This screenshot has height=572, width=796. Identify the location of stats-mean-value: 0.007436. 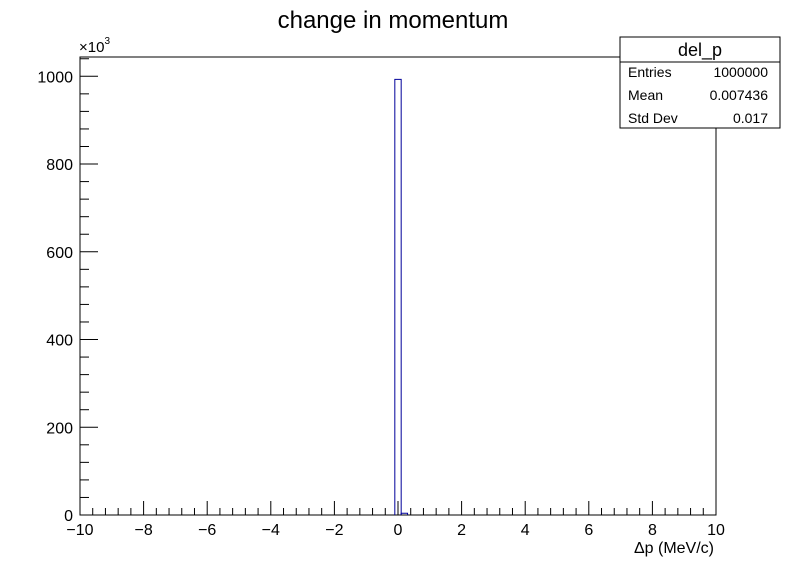
(739, 95).